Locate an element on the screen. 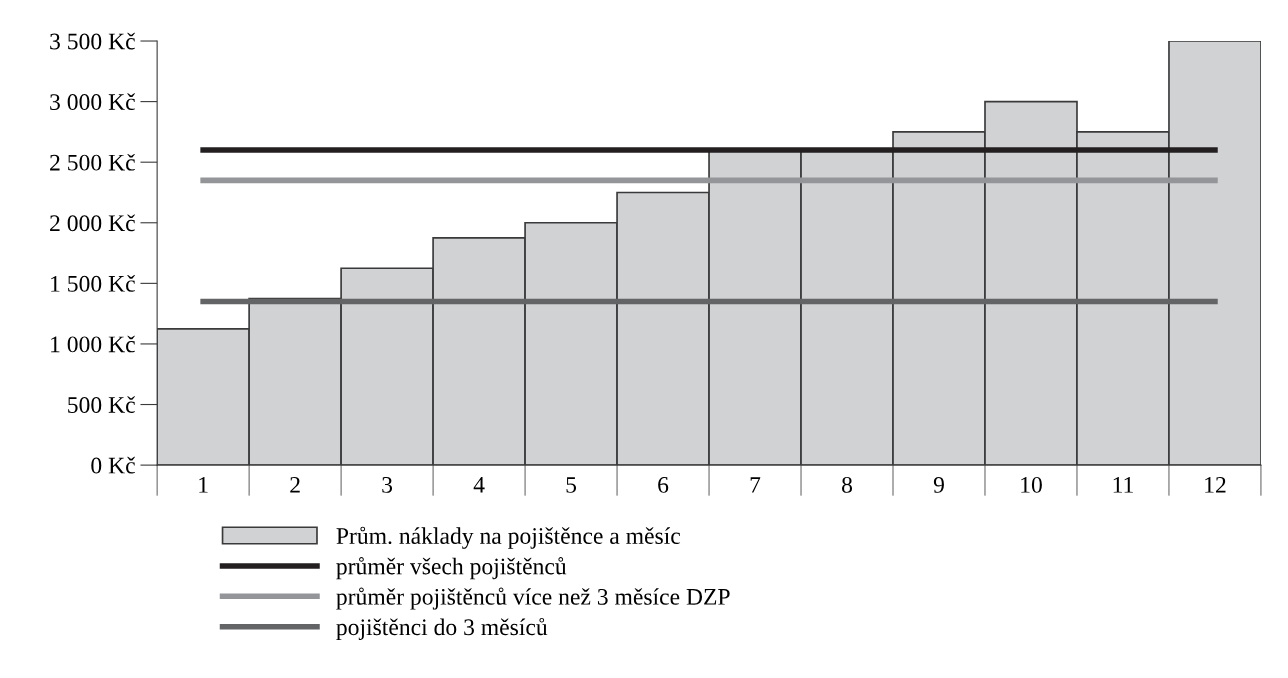 The height and width of the screenshot is (678, 1288). x-tick-label: 3 is located at coordinates (387, 484).